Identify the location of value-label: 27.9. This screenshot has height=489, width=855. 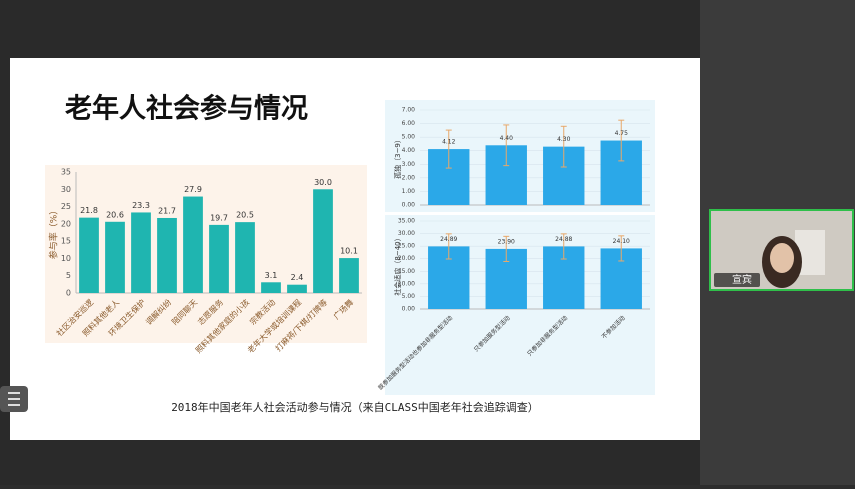
(193, 189).